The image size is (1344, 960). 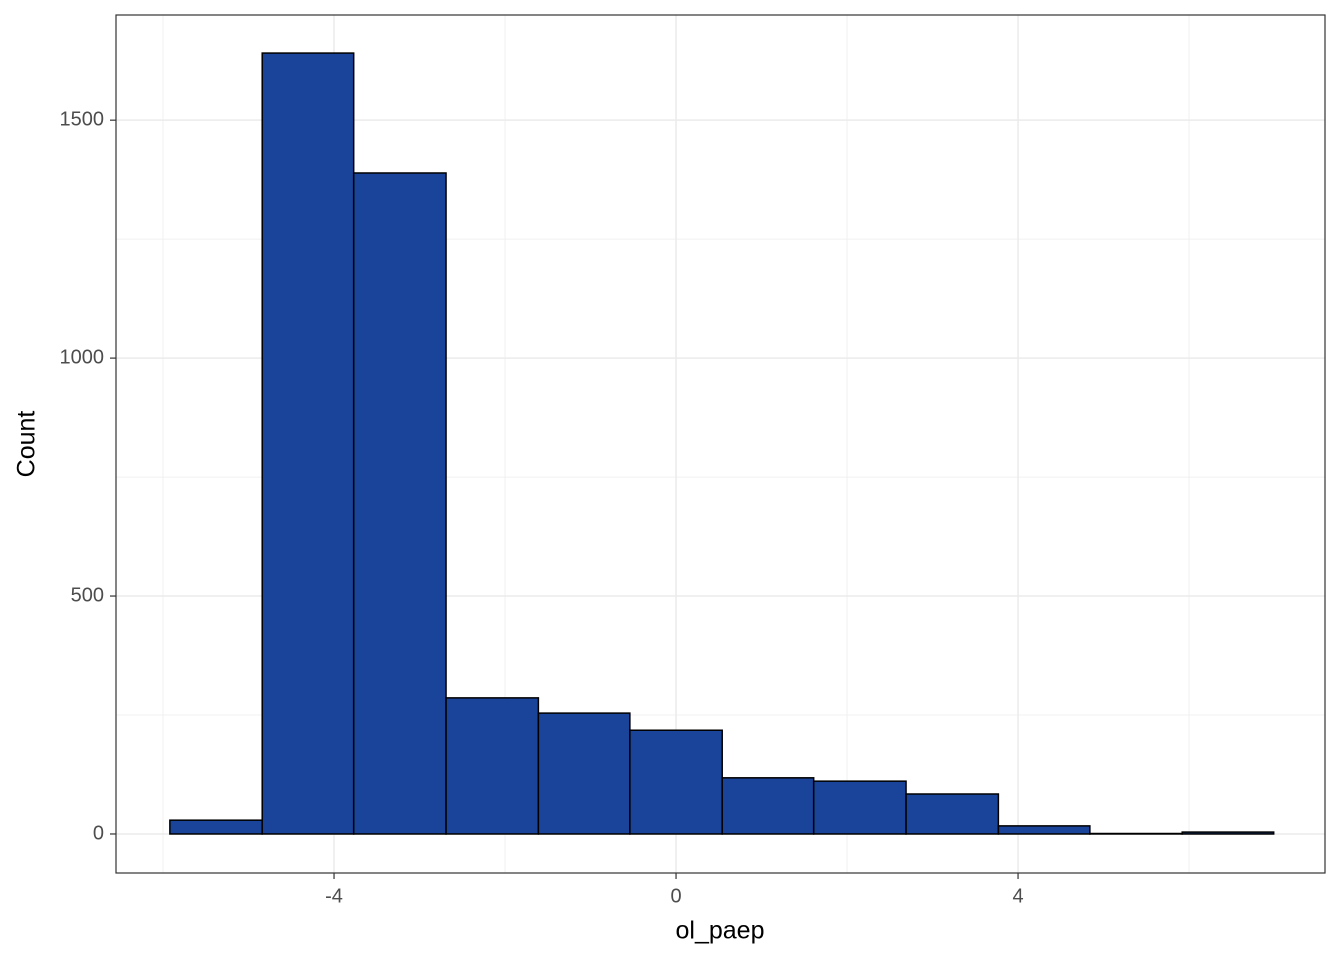 I want to click on y-tick-label: 500, so click(x=87, y=595).